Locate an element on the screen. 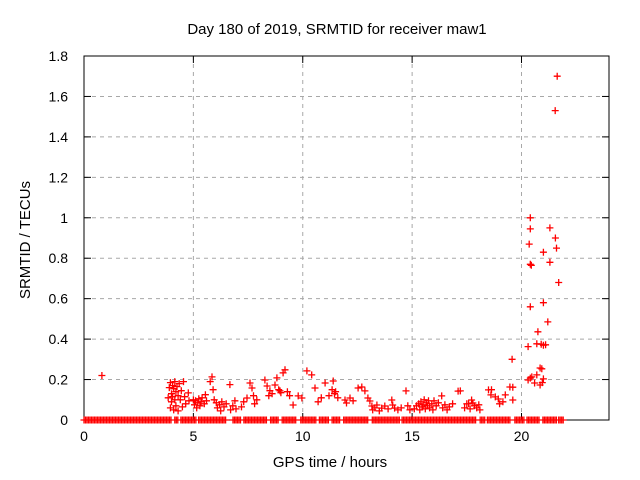  x-tick-label: 15 is located at coordinates (412, 436).